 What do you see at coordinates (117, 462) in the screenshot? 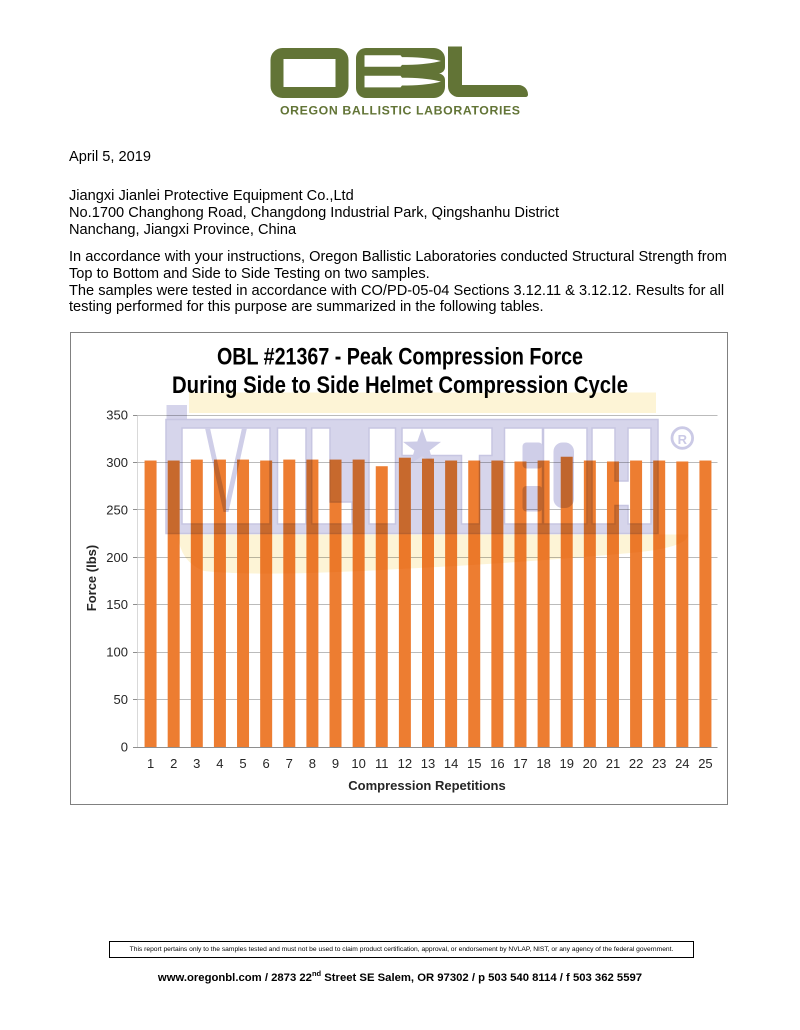
I see `svg-text: 300` at bounding box center [117, 462].